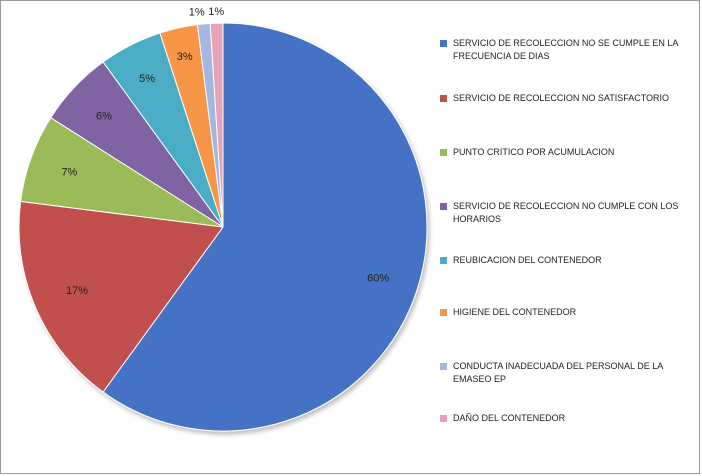 Image resolution: width=702 pixels, height=476 pixels. What do you see at coordinates (534, 152) in the screenshot?
I see `legend-label: PUNTO CRITICO POR ACUMULACION` at bounding box center [534, 152].